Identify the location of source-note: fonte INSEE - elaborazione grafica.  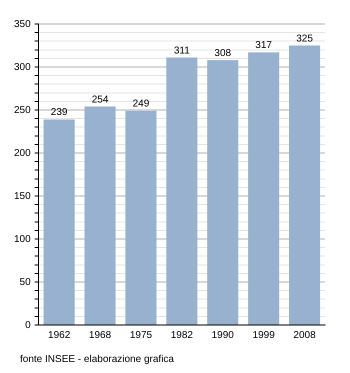
(97, 359).